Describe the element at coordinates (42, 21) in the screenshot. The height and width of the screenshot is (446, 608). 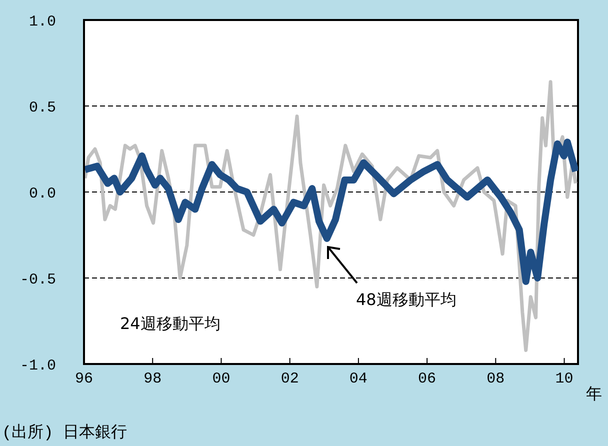
I see `y-tick-label: 1.0` at that location.